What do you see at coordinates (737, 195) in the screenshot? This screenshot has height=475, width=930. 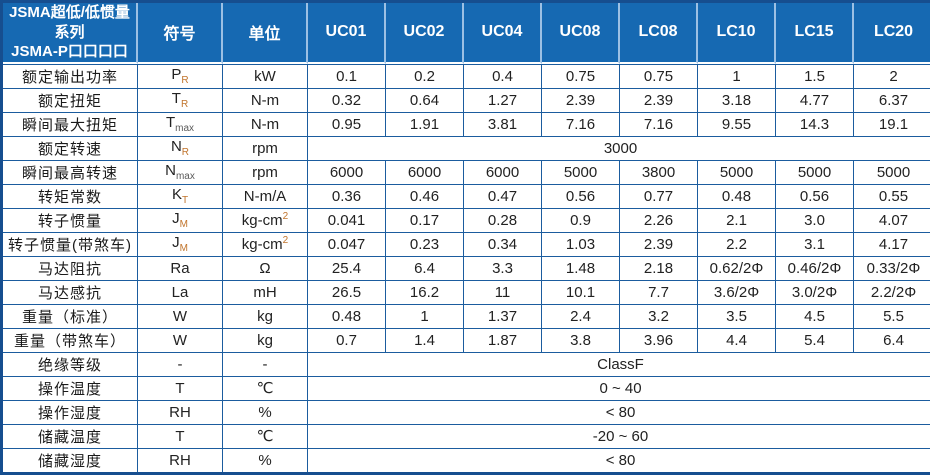 I see `spec-value-cell: 0.48` at bounding box center [737, 195].